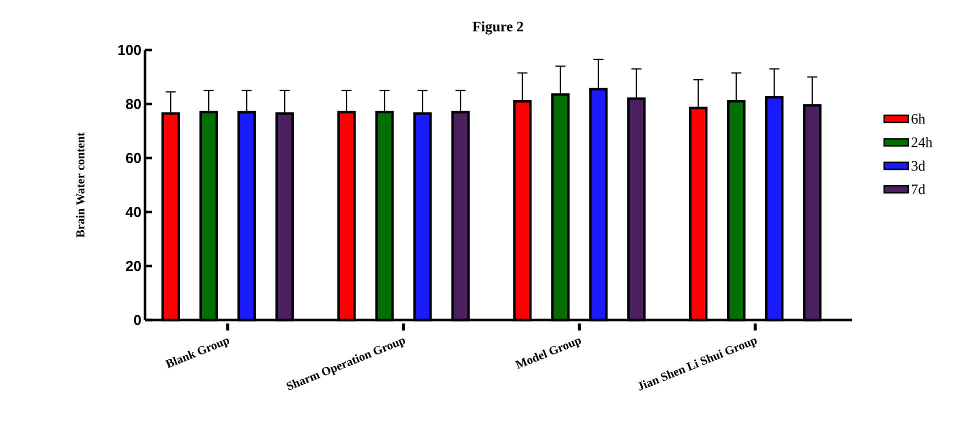 The height and width of the screenshot is (438, 976). Describe the element at coordinates (919, 165) in the screenshot. I see `legend-label: 3d` at that location.